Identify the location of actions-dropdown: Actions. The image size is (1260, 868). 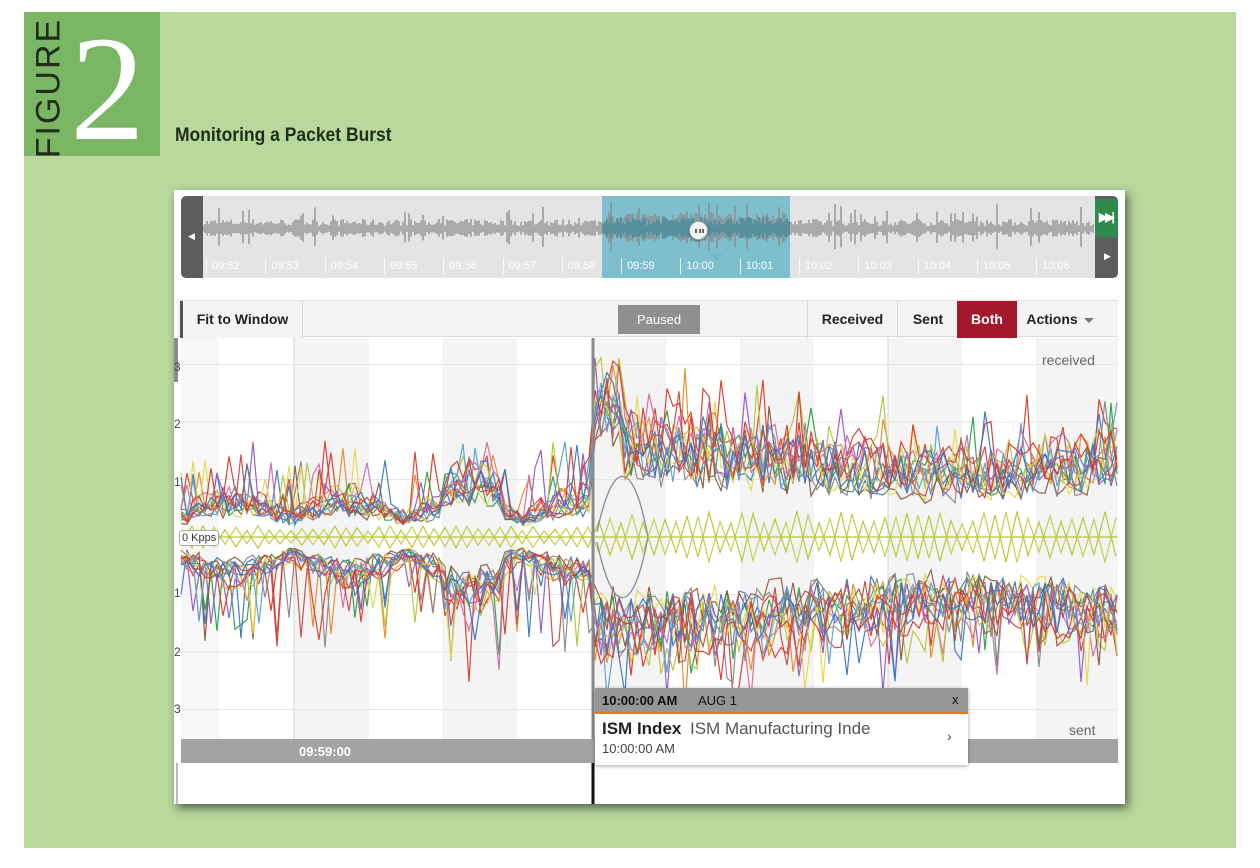
(1060, 319).